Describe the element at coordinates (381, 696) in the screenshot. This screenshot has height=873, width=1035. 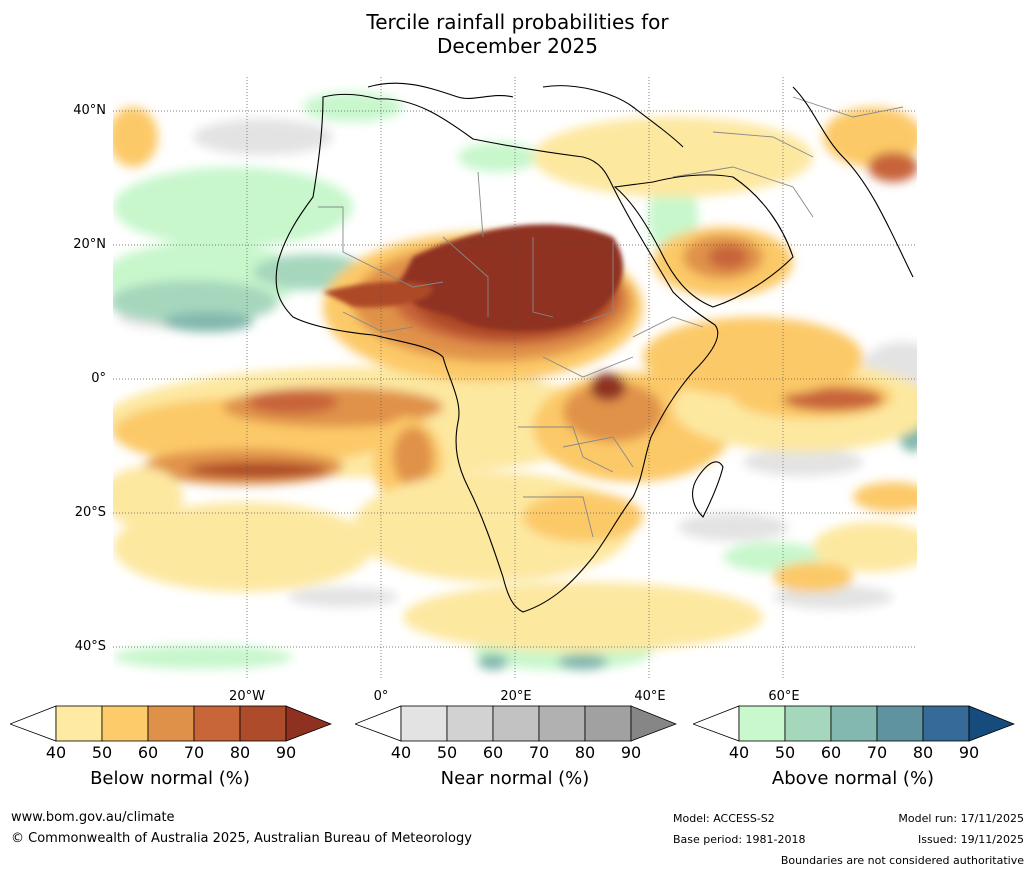
I see `lon-label: 0°` at that location.